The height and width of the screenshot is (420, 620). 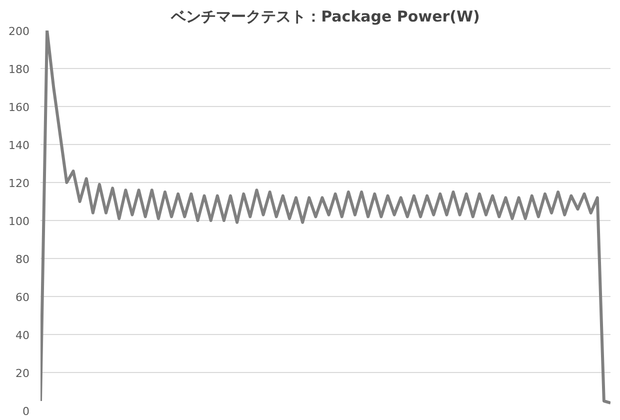 I want to click on y-tick-label: 80, so click(x=23, y=259).